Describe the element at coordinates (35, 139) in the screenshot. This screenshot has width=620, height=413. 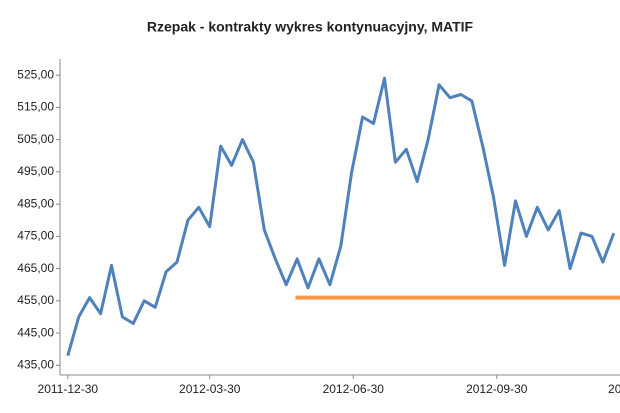
I see `y-tick-label: 505,00` at that location.